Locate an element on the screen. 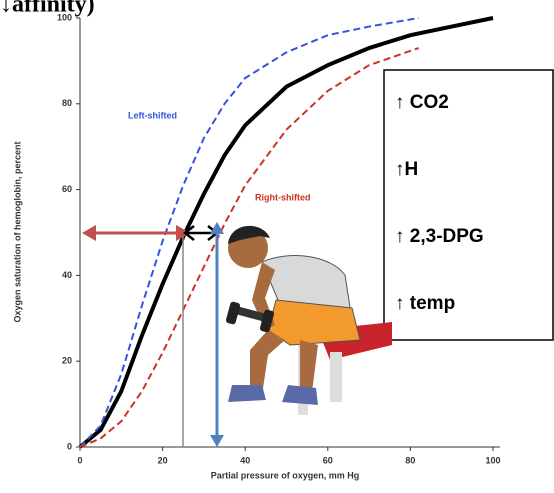 The width and height of the screenshot is (554, 493). factor-item: ↑ temp is located at coordinates (425, 303).